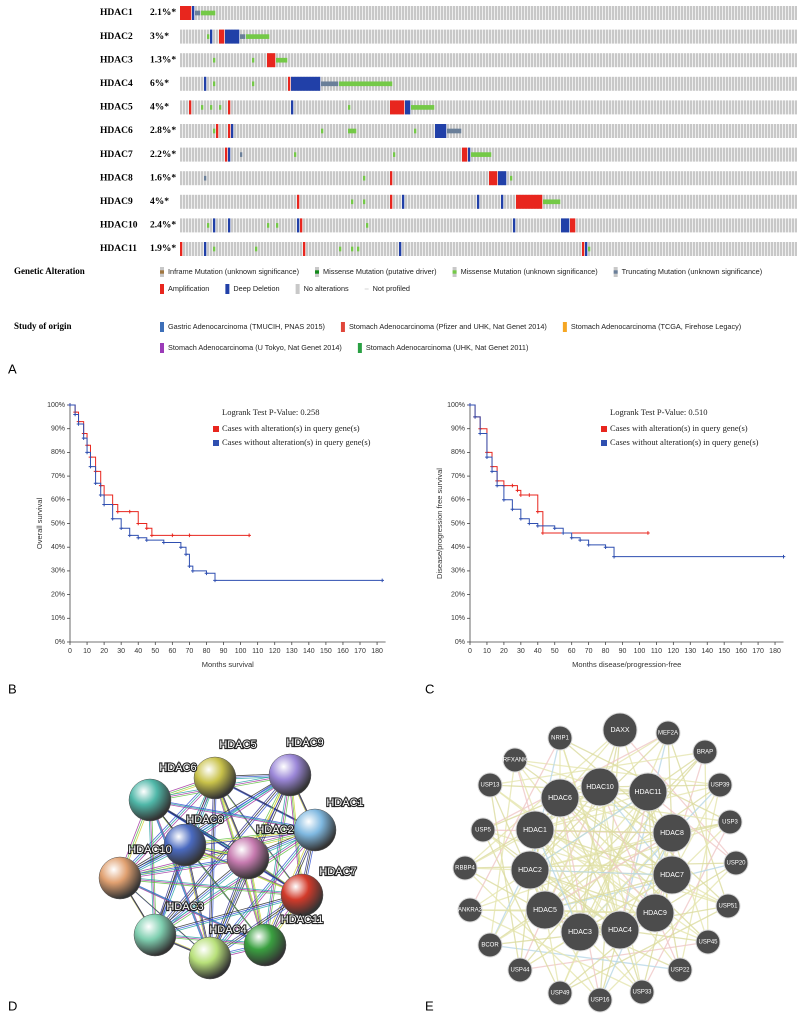  I want to click on x-tick-label: 180, so click(377, 651).